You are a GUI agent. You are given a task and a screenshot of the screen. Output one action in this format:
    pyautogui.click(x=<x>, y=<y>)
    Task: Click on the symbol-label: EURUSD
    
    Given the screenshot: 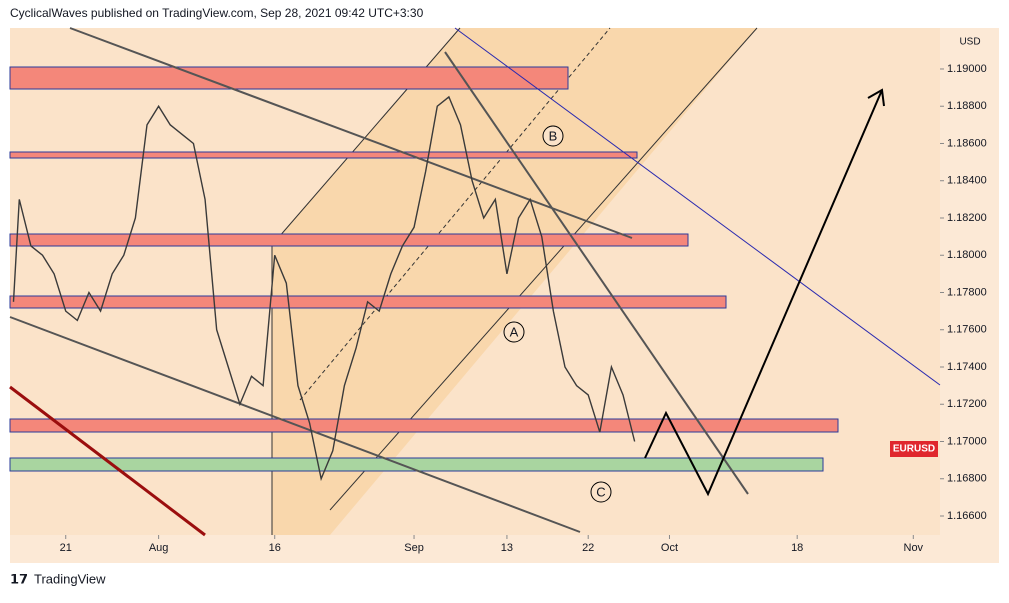 What is the action you would take?
    pyautogui.click(x=914, y=449)
    